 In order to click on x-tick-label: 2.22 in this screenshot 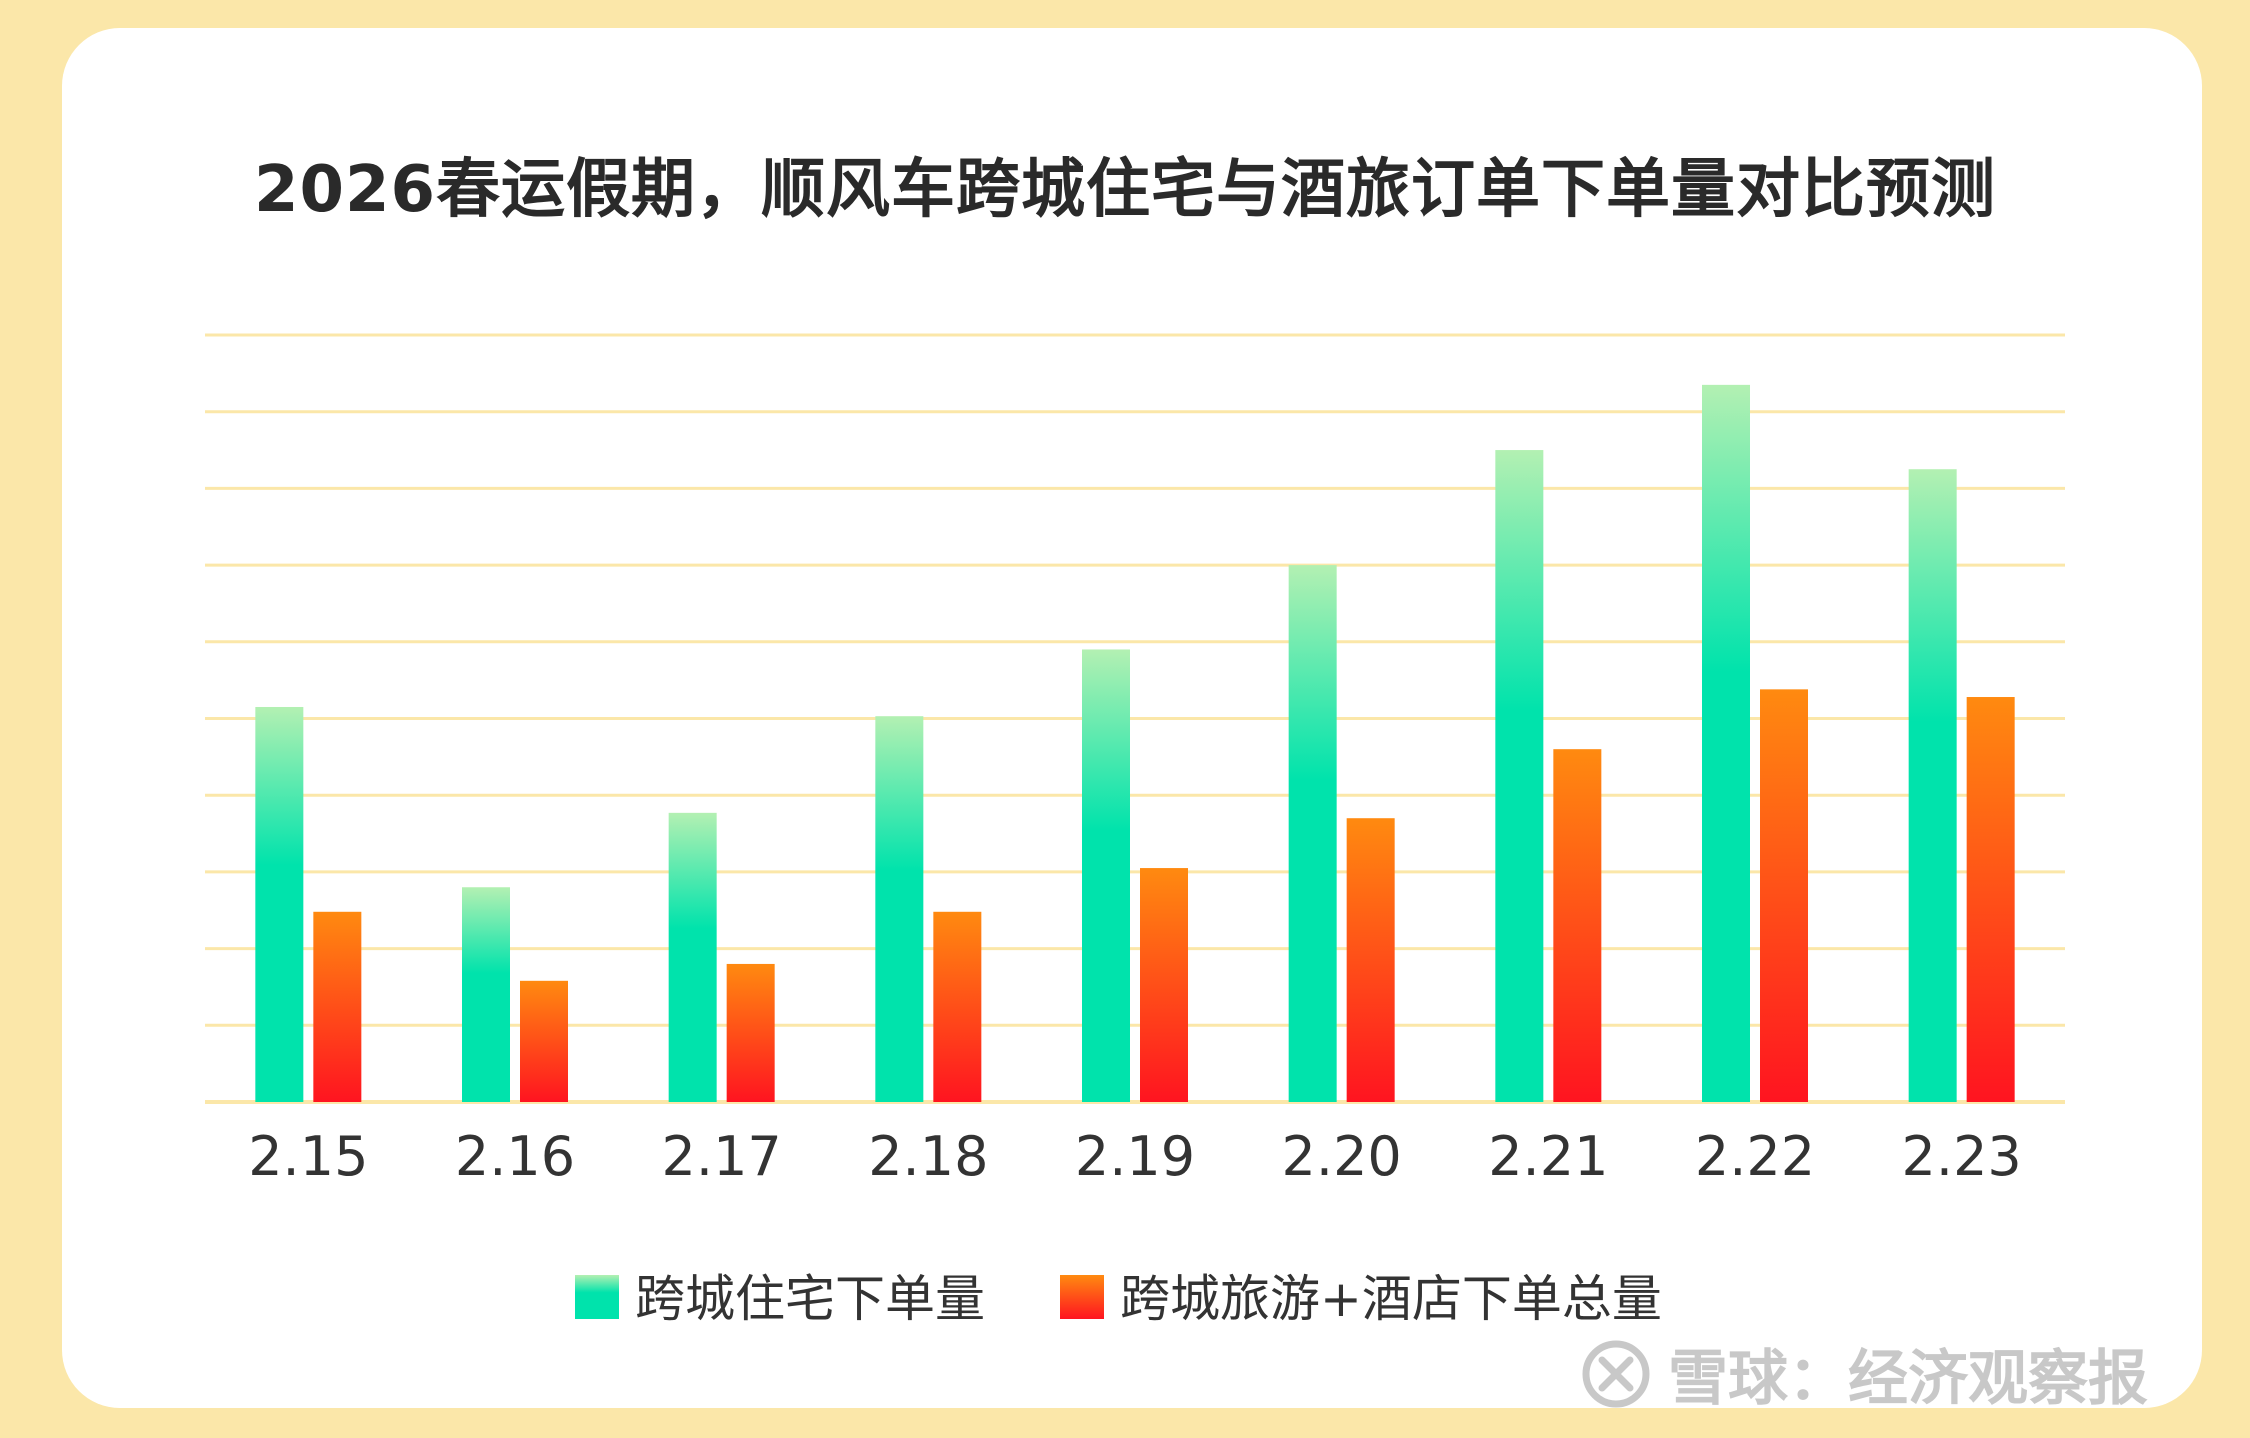, I will do `click(1755, 1156)`.